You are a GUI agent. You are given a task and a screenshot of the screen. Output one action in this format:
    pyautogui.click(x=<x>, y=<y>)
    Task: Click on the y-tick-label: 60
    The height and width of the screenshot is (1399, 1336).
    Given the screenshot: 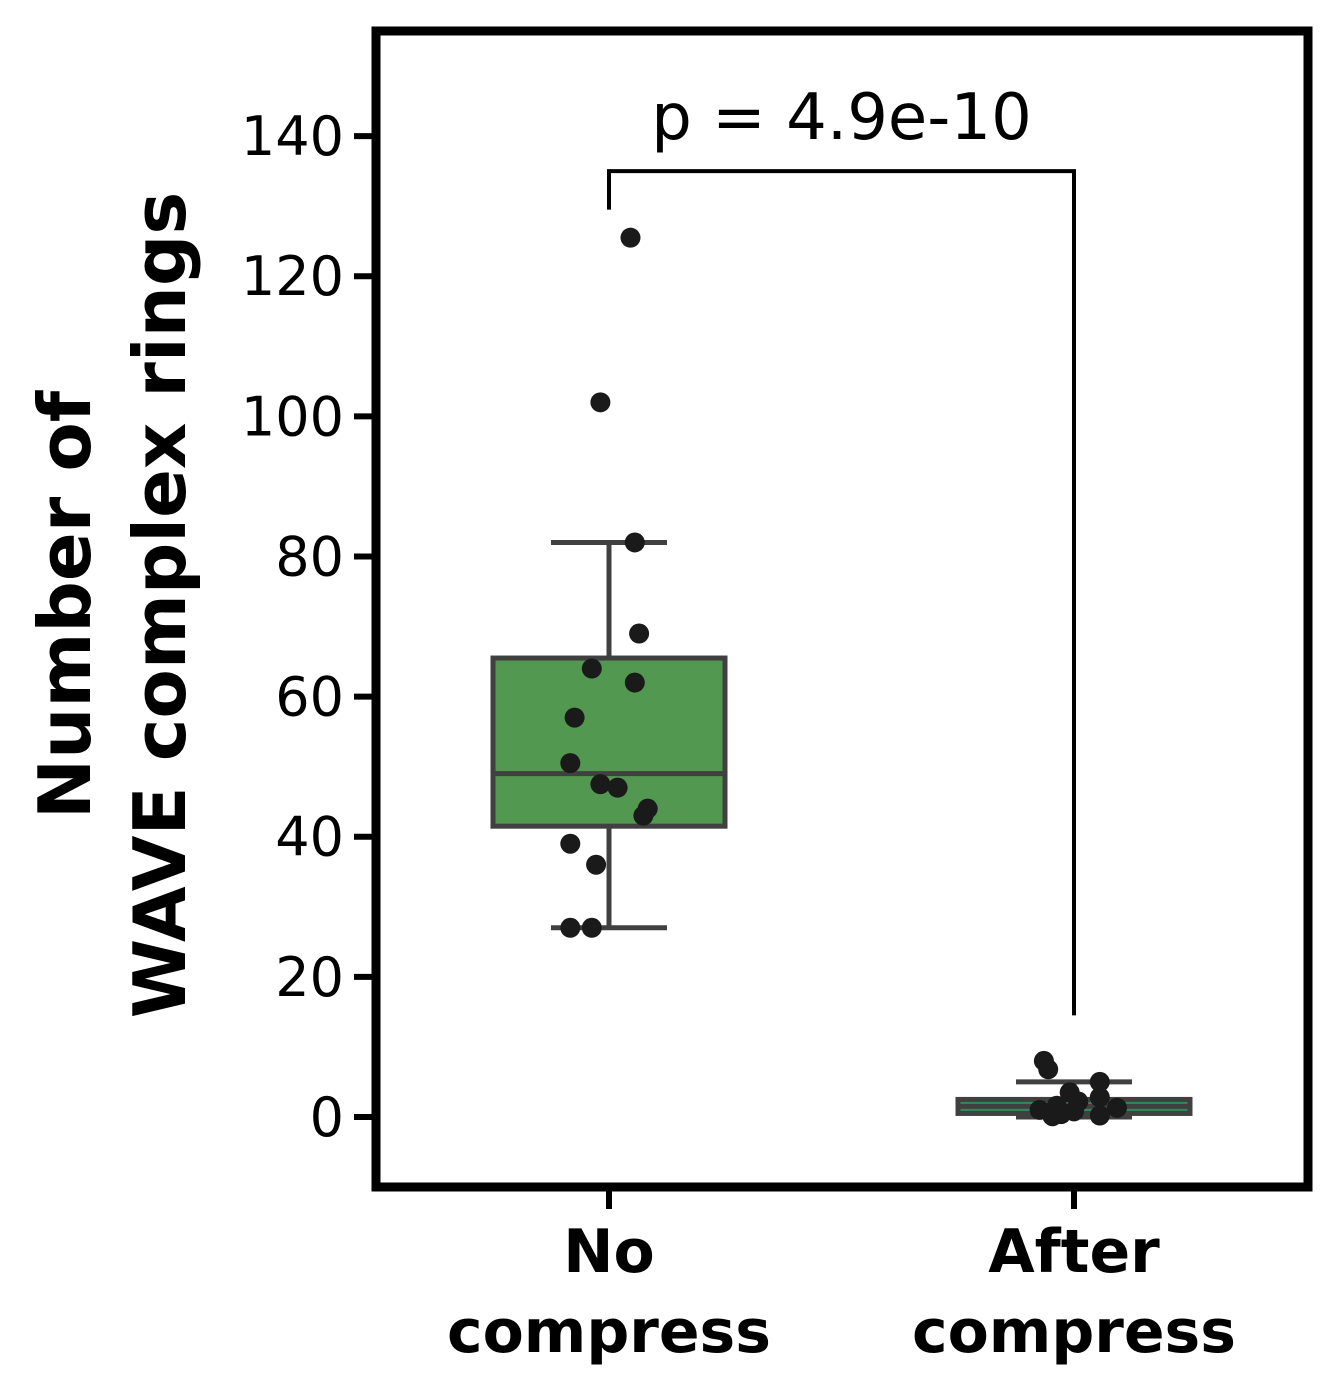 What is the action you would take?
    pyautogui.click(x=309, y=697)
    